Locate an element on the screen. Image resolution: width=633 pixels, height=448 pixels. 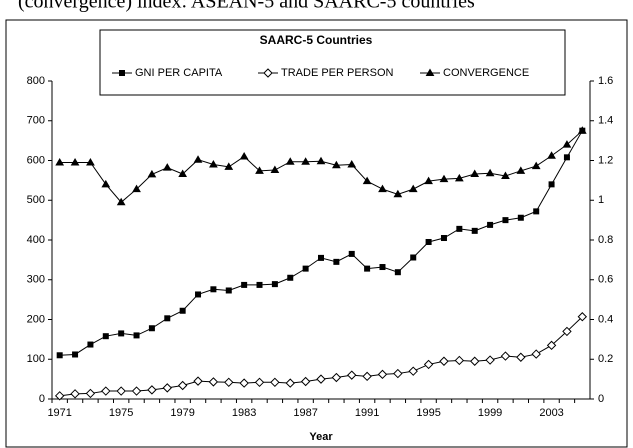
x-tick-label: 1991 is located at coordinates (367, 413).